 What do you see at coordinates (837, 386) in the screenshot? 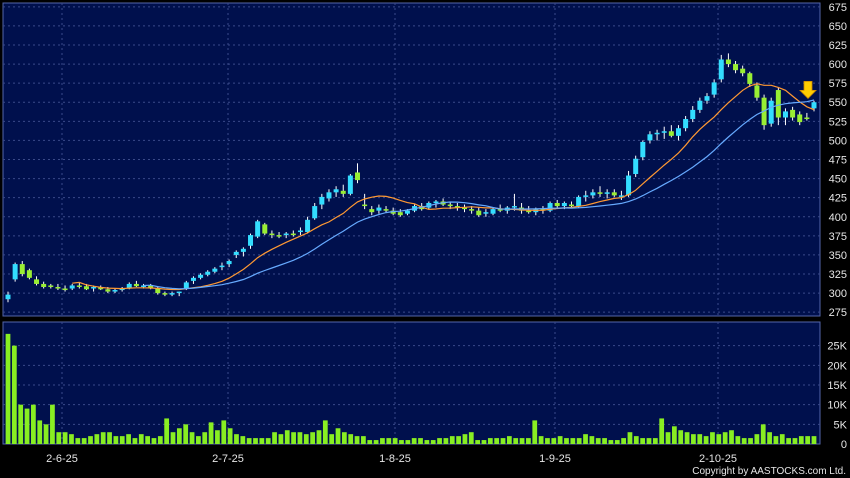
I see `volume-tick-label: 15K` at bounding box center [837, 386].